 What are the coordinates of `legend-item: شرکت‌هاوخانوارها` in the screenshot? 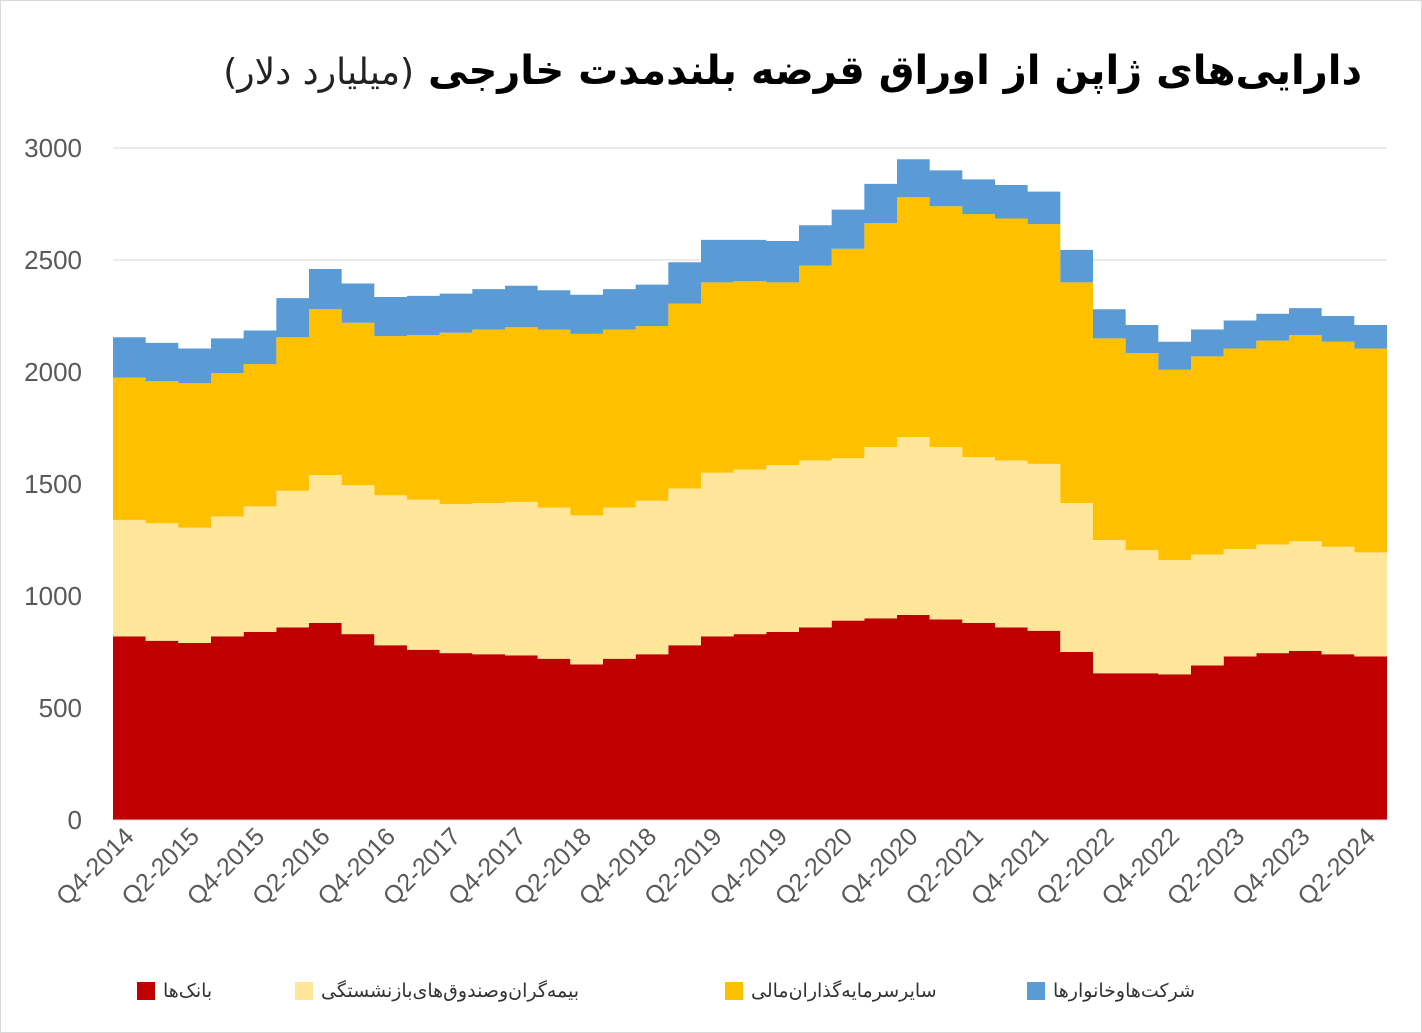 It's located at (1111, 991).